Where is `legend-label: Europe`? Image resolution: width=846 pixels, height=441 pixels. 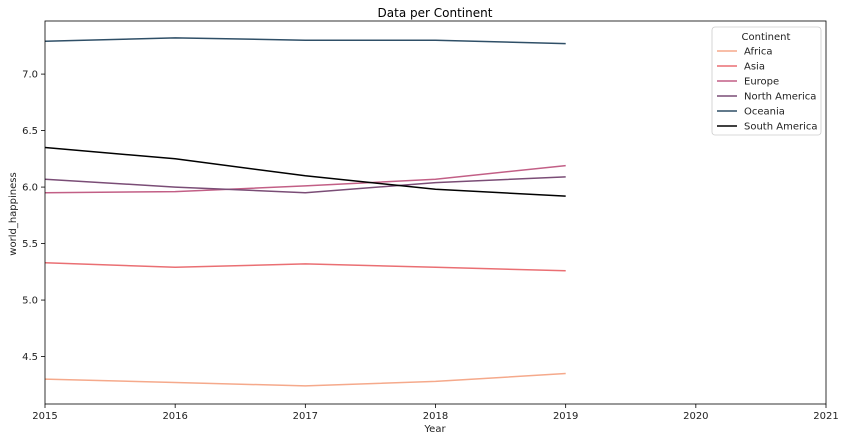
legend-label: Europe is located at coordinates (761, 82).